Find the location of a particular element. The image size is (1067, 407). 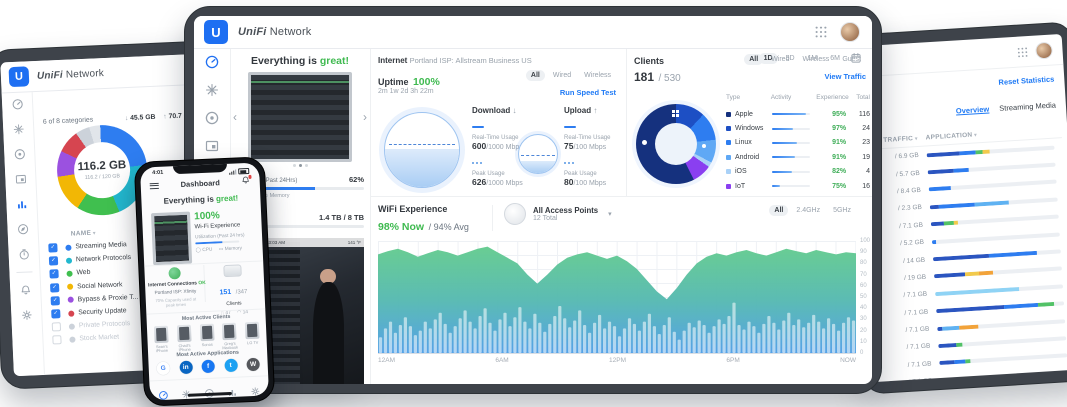

run-speed-test-link: Run Speed Test is located at coordinates (587, 92).